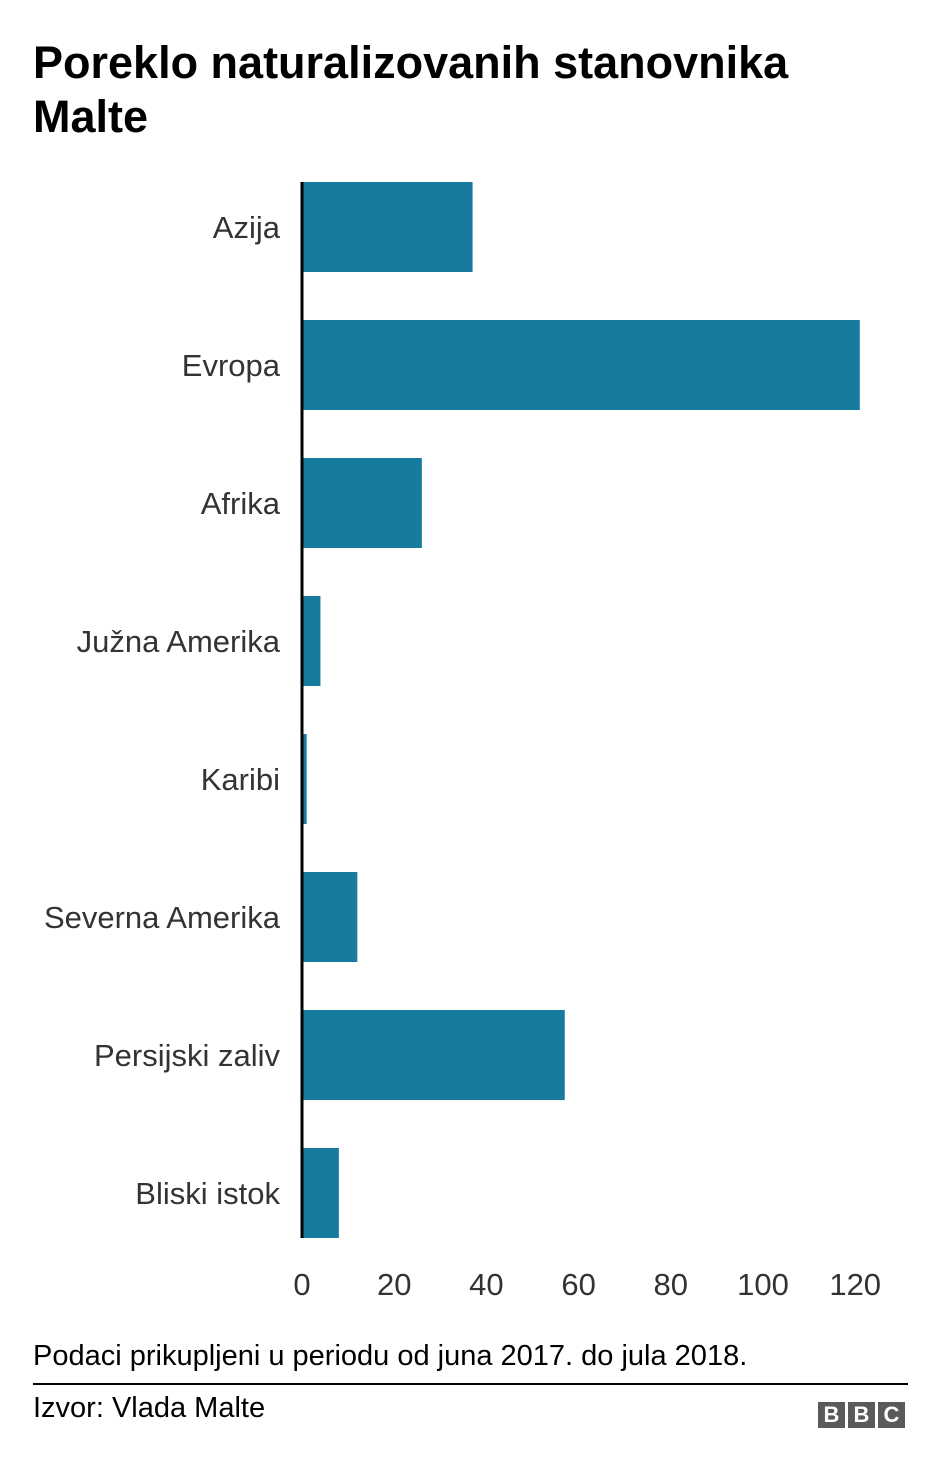 The width and height of the screenshot is (940, 1470). I want to click on x-tick-label: 120, so click(855, 1284).